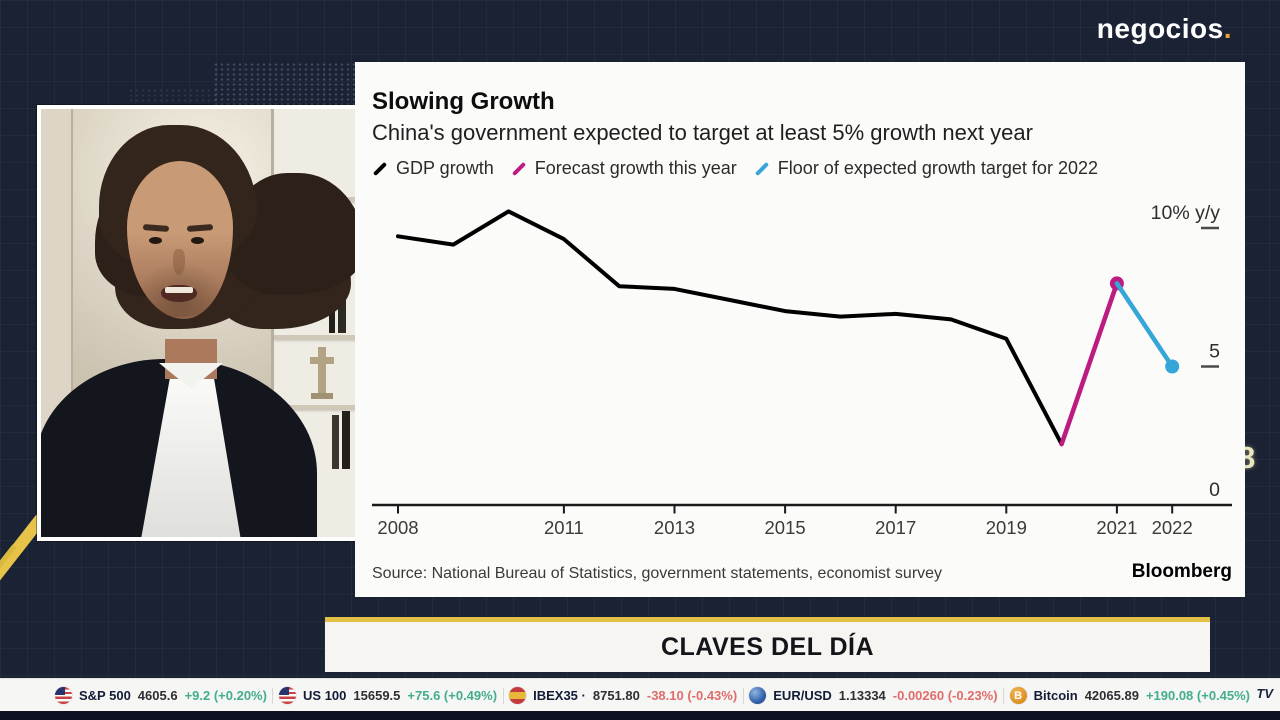  What do you see at coordinates (785, 527) in the screenshot?
I see `svg-text: 2015` at bounding box center [785, 527].